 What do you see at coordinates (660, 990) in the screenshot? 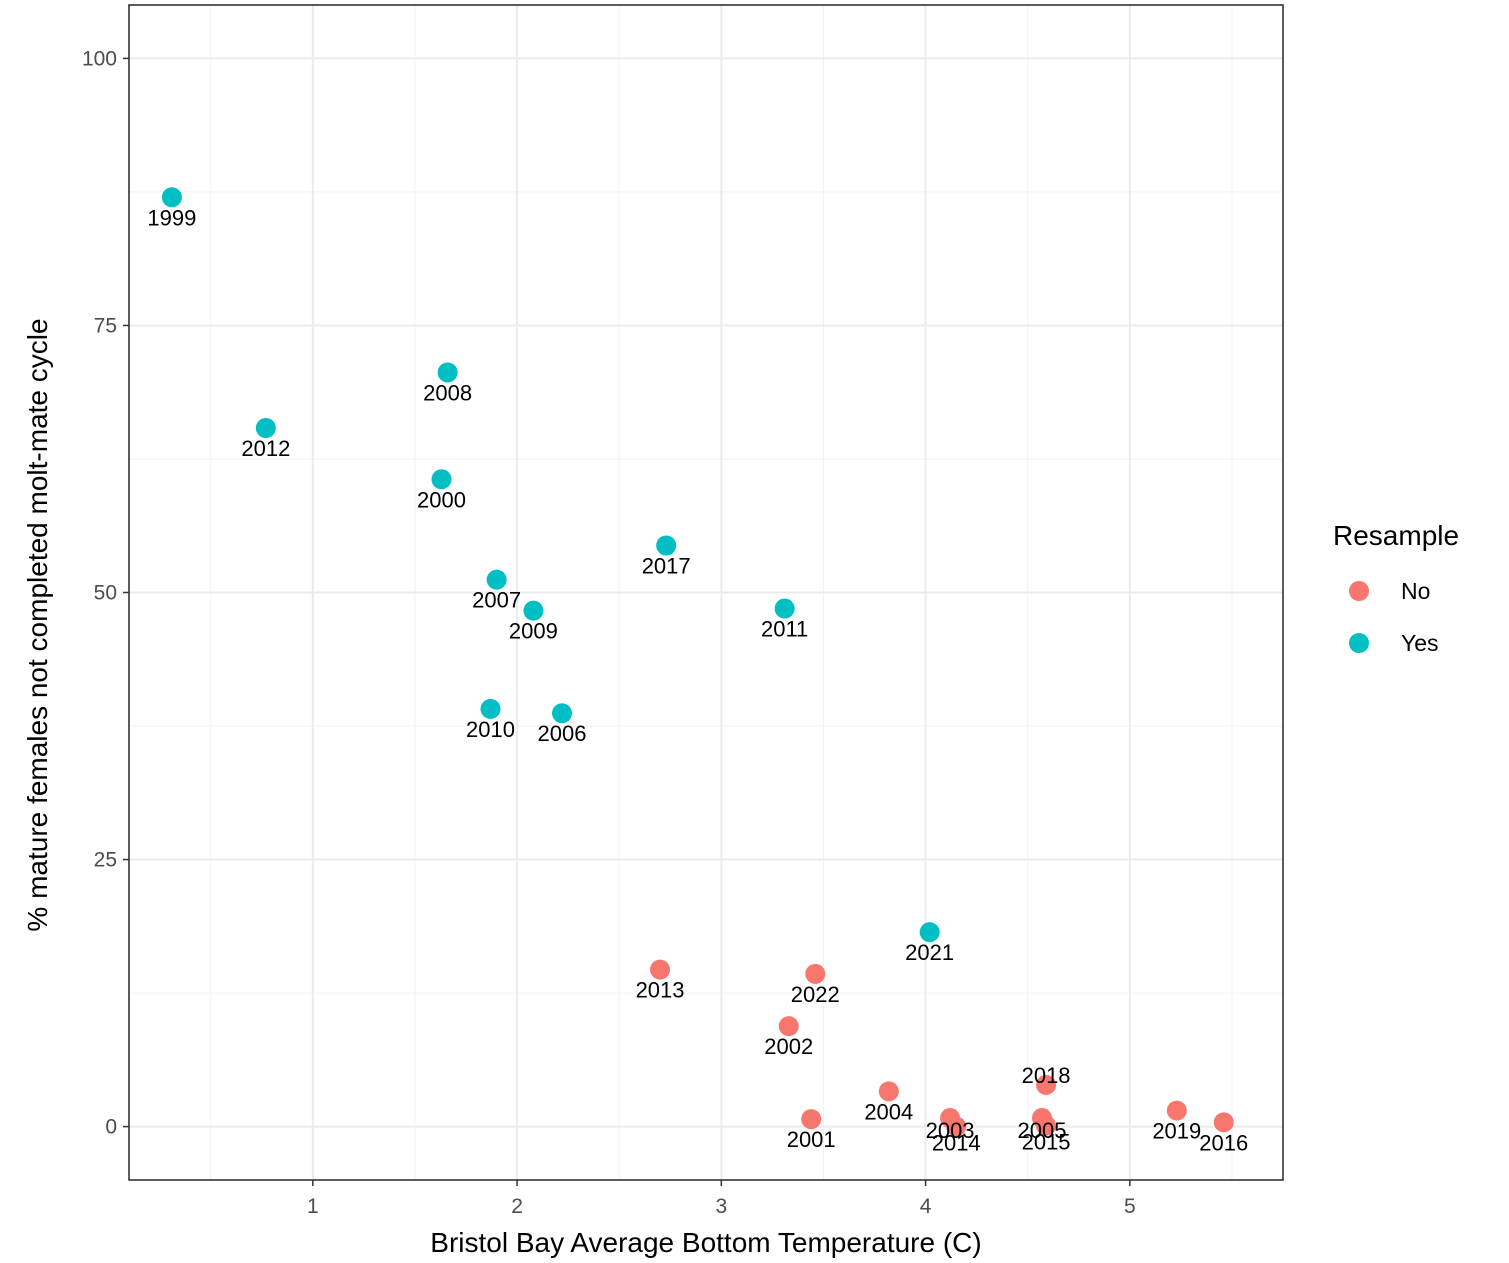
I see `point-label: 2013` at bounding box center [660, 990].